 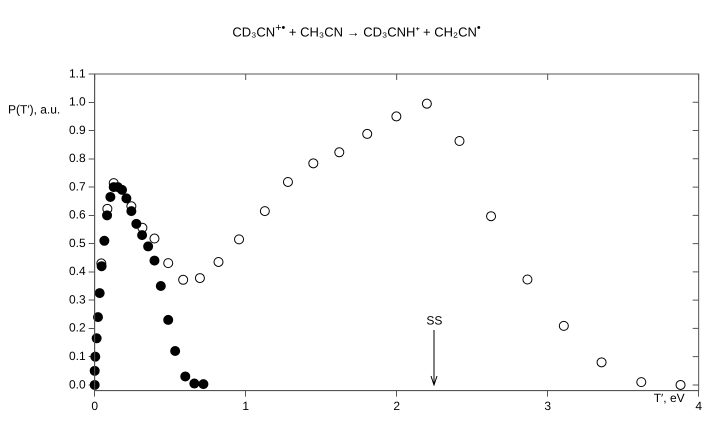 I want to click on y-tick-label: 0.3, so click(x=77, y=299).